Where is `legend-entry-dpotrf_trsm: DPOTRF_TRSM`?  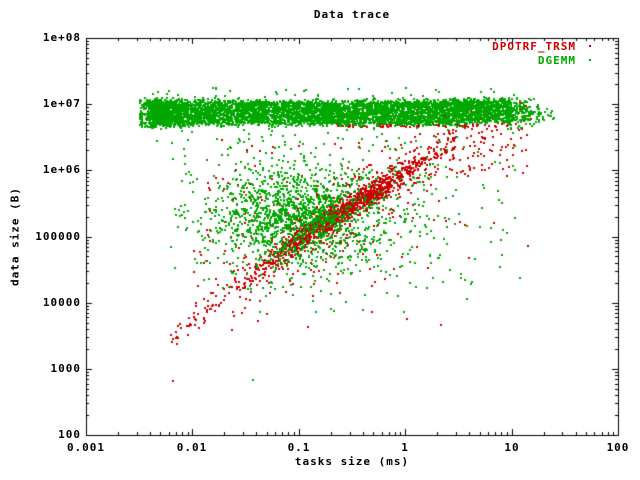 legend-entry-dpotrf_trsm: DPOTRF_TRSM is located at coordinates (541, 46).